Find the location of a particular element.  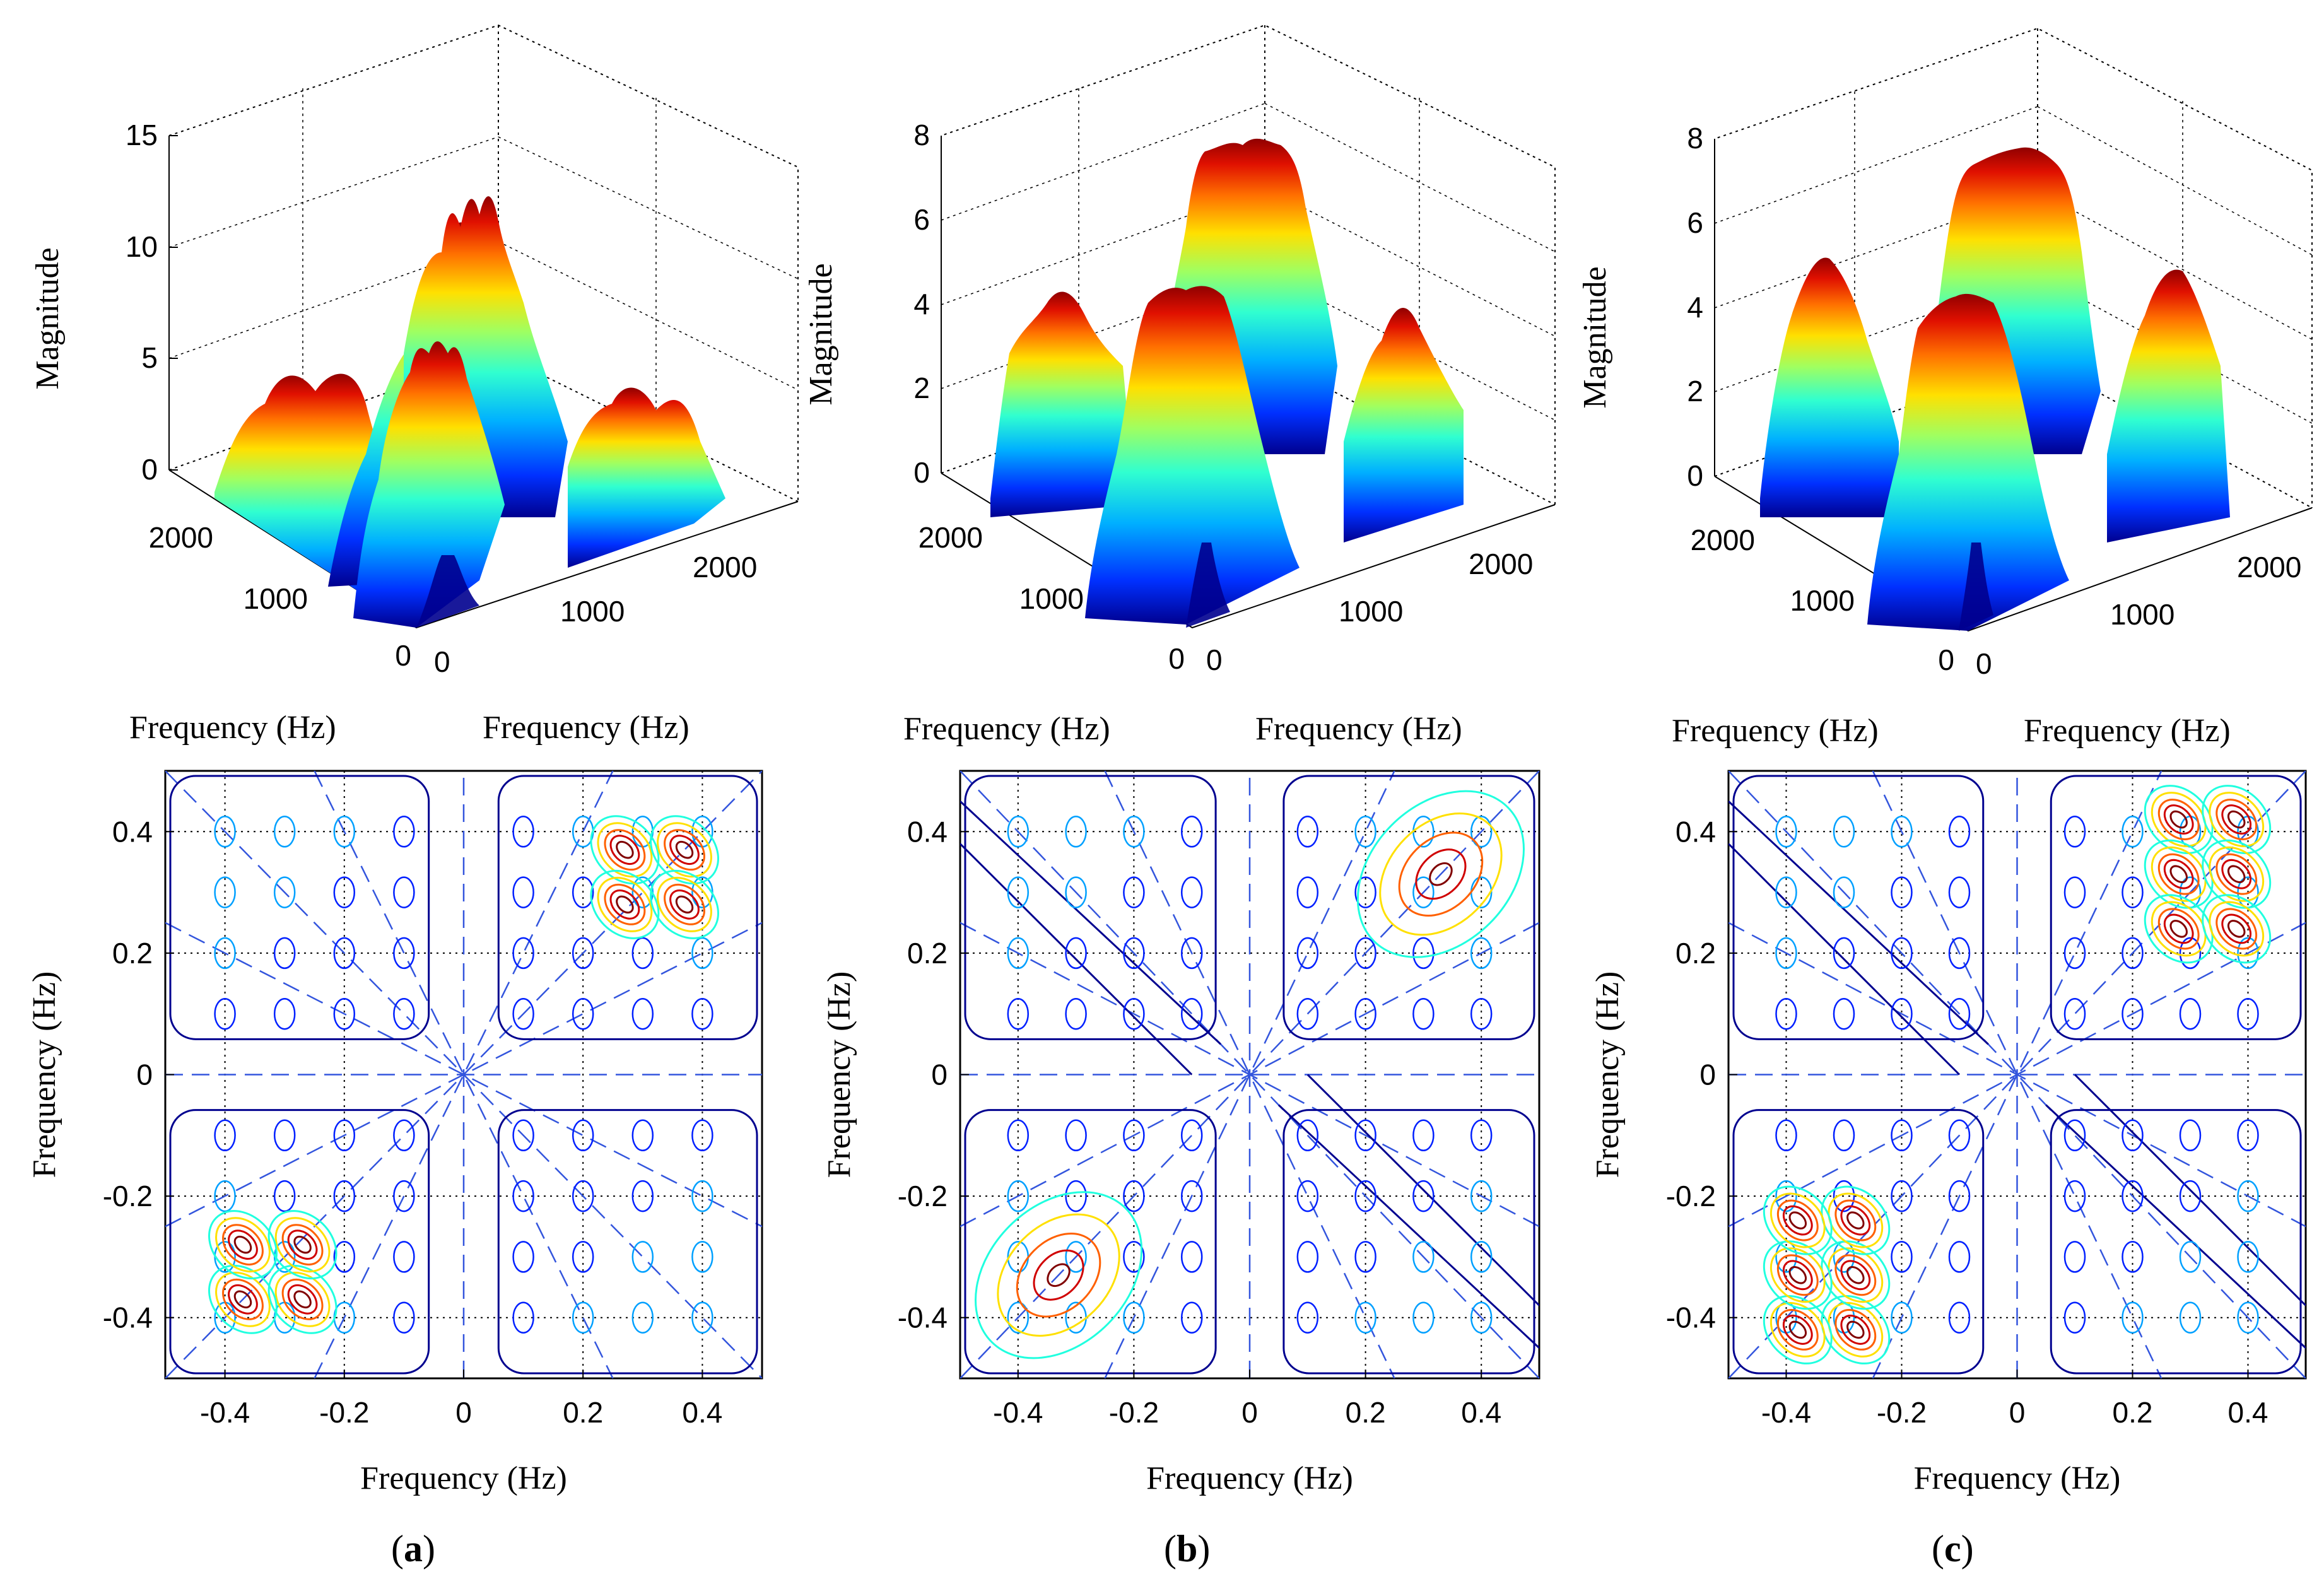

z-tick-b-1: 2 is located at coordinates (921, 388).